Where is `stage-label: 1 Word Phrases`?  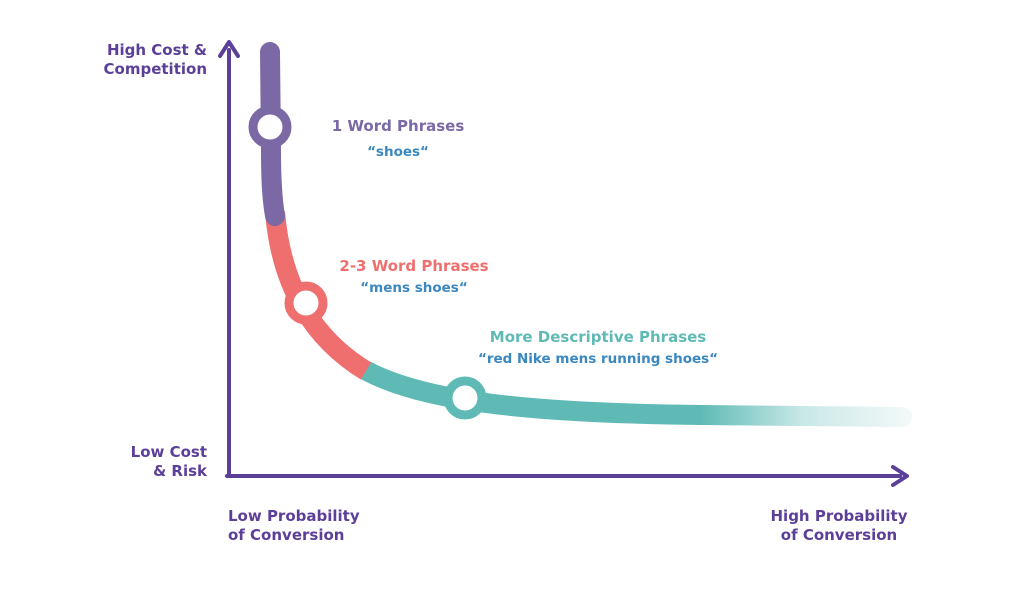 stage-label: 1 Word Phrases is located at coordinates (398, 126).